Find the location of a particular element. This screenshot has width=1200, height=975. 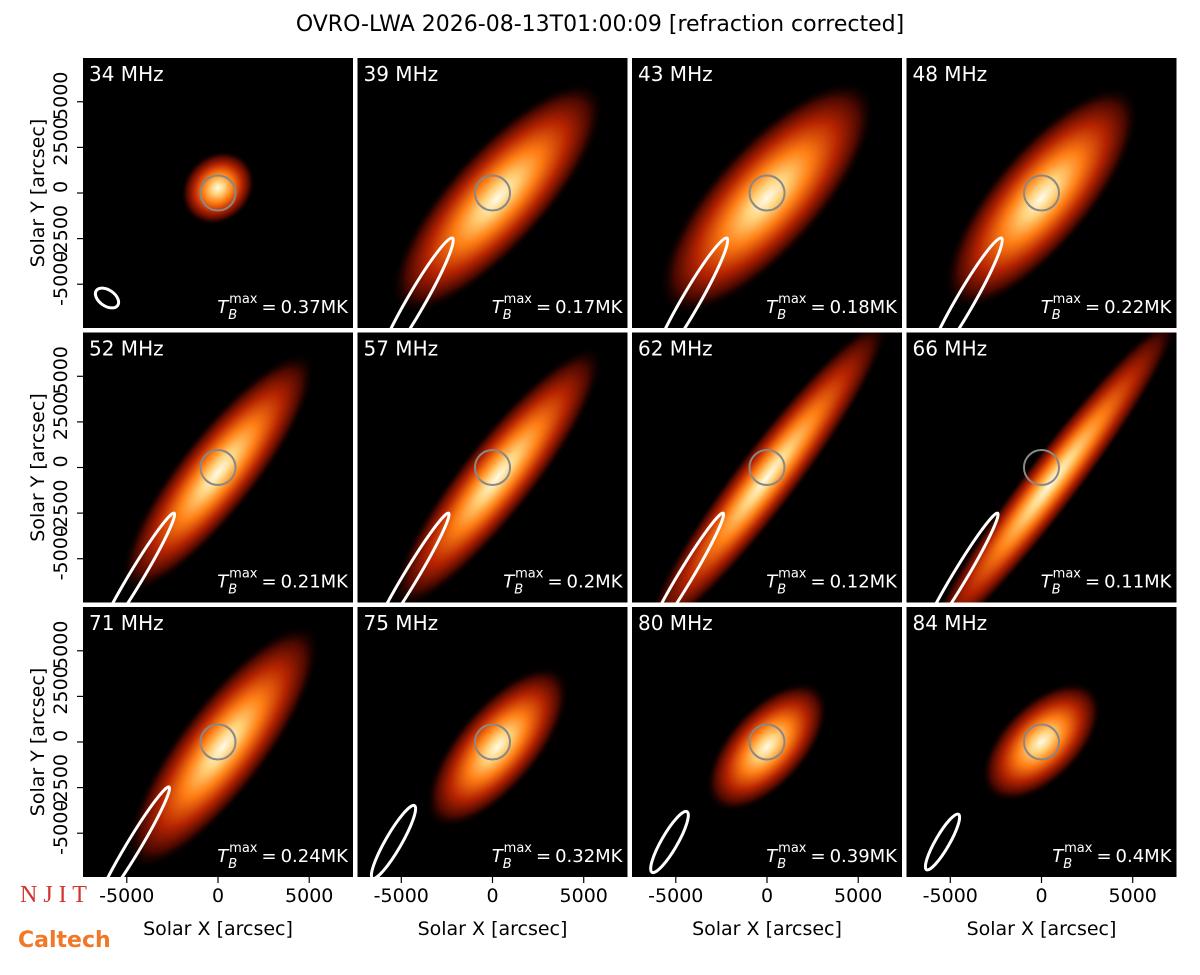

tb-max-label: TBmax = 0.12MK is located at coordinates (832, 582).